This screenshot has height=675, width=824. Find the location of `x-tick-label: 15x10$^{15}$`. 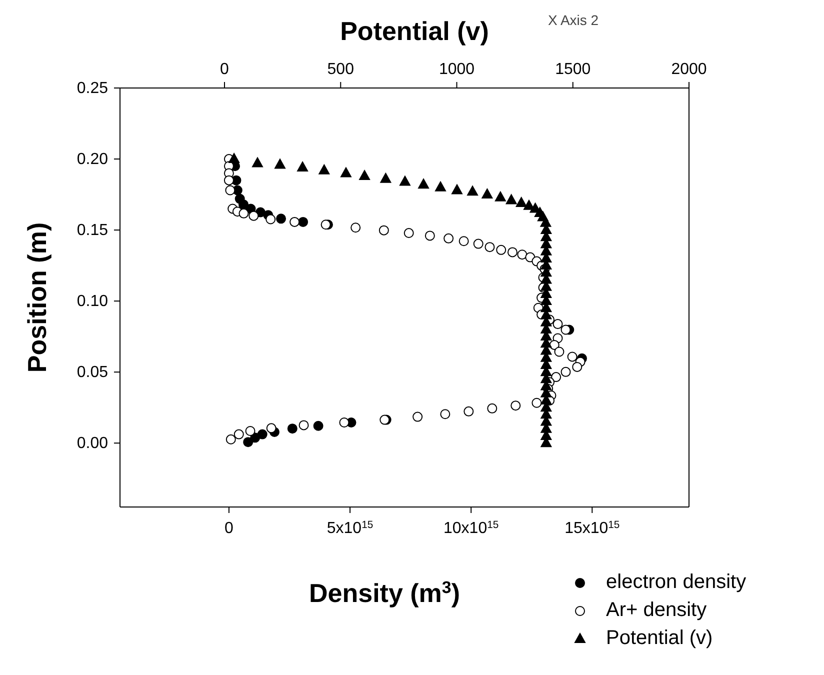

x-tick-label: 15x10$^{15}$ is located at coordinates (592, 528).